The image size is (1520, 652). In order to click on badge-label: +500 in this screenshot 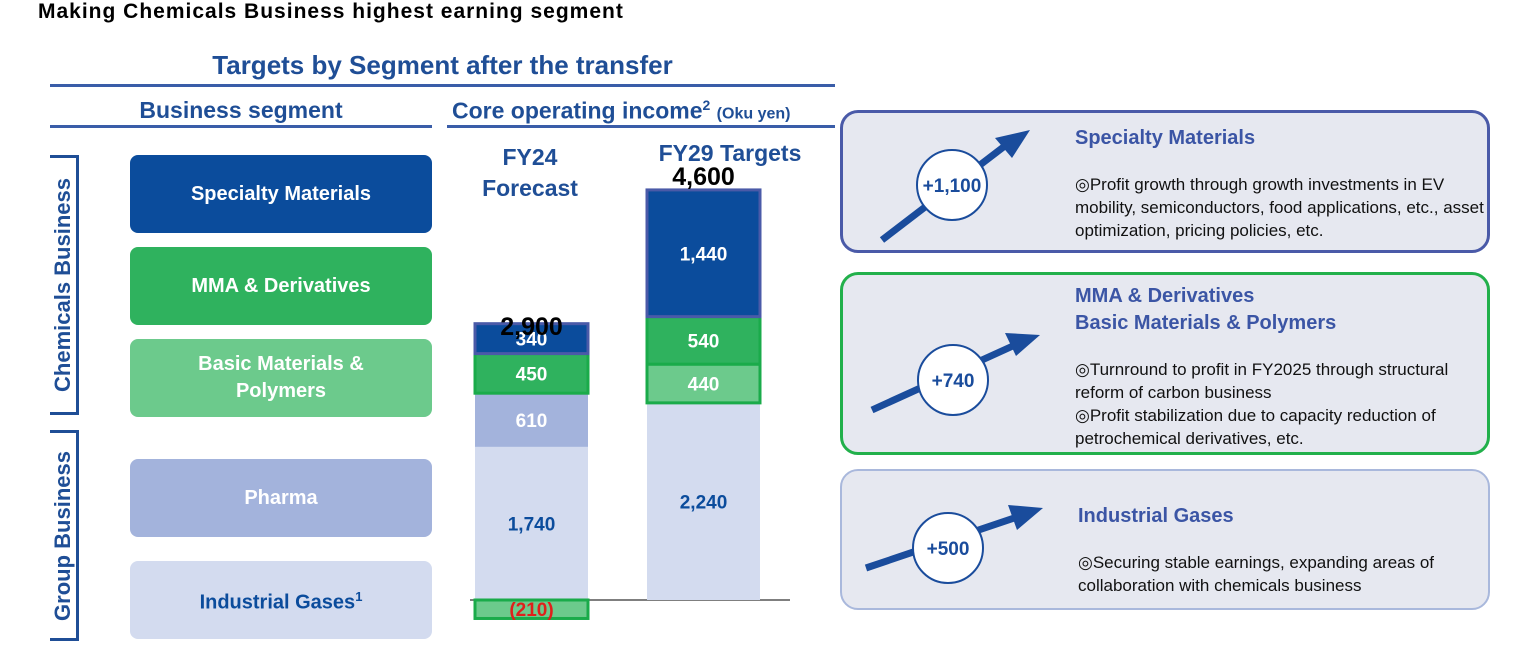, I will do `click(948, 549)`.